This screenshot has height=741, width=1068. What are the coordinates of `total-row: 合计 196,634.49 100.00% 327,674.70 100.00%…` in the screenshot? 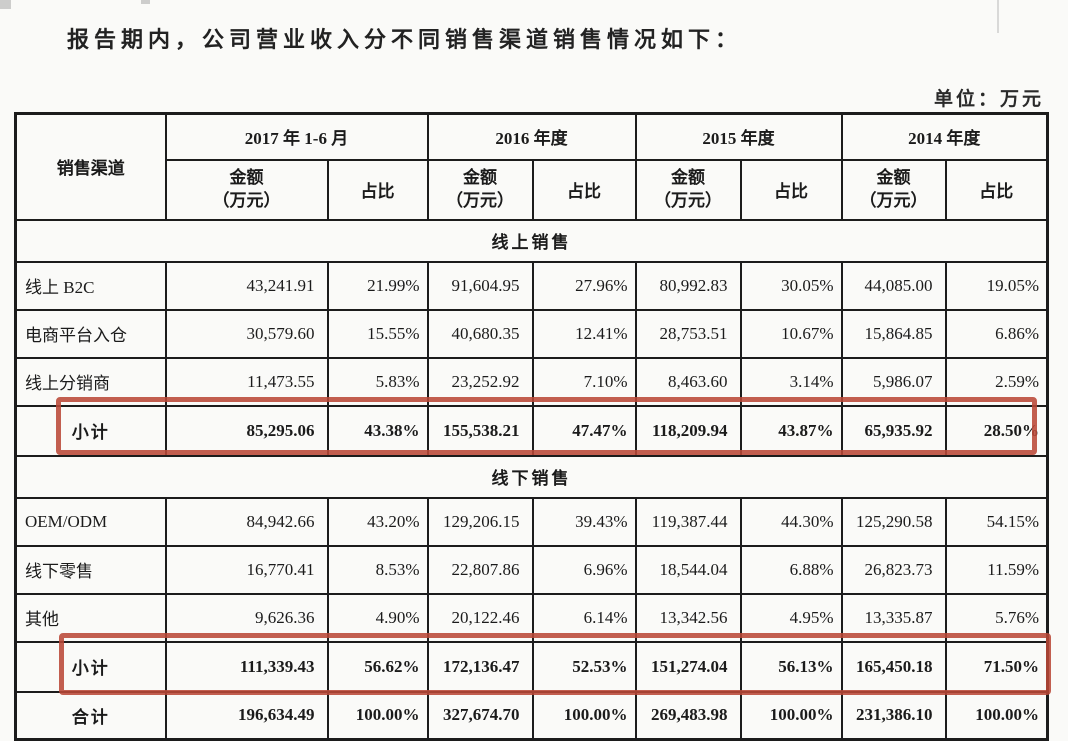 It's located at (531, 715).